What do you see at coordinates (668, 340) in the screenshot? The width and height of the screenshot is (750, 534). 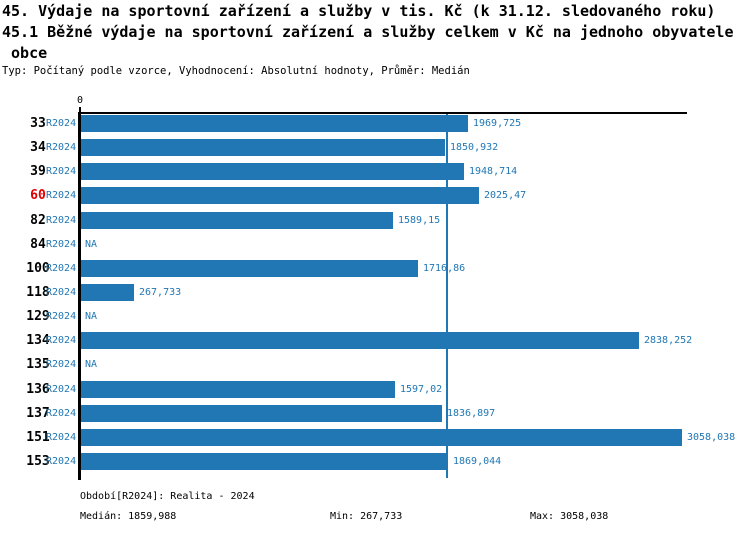 I see `value-label: 2838,252` at bounding box center [668, 340].